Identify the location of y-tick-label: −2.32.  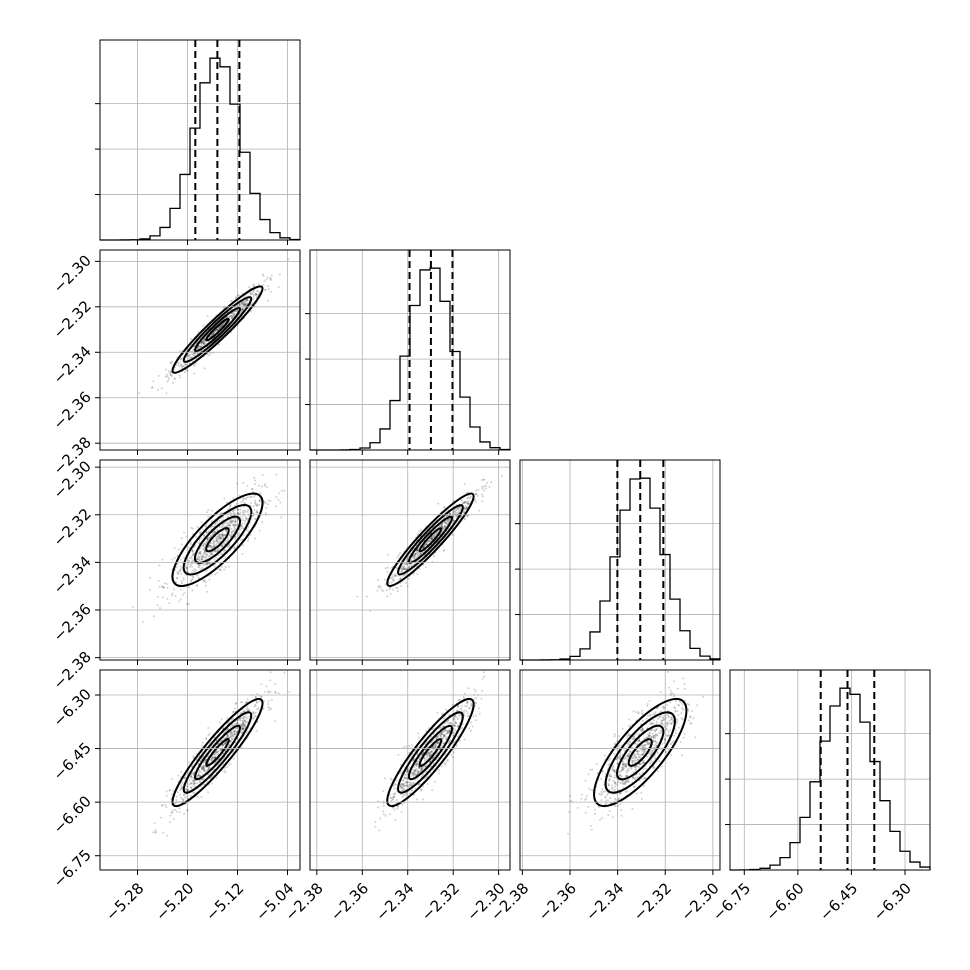
(72, 527).